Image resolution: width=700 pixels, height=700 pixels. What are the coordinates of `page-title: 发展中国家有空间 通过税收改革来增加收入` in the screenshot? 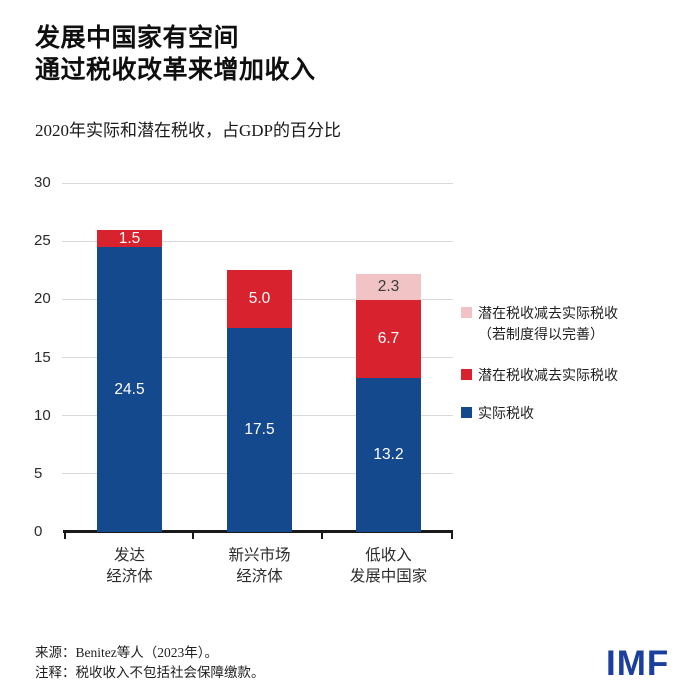 It's located at (175, 54).